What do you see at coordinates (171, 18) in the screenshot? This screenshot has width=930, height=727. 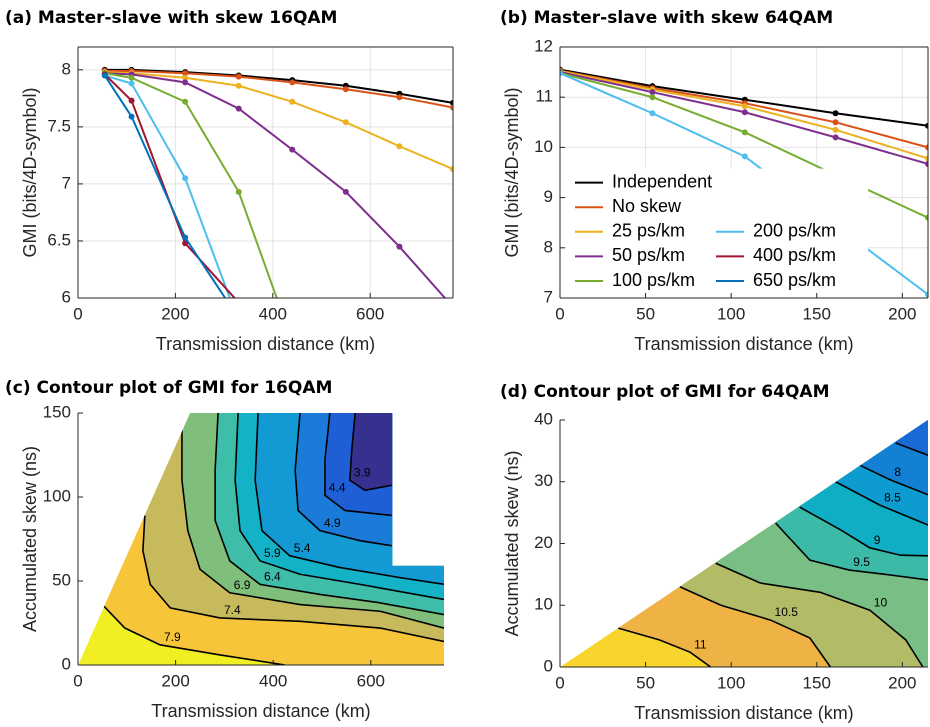 I see `chart-title: (a) Master-slave with skew 16QAM` at bounding box center [171, 18].